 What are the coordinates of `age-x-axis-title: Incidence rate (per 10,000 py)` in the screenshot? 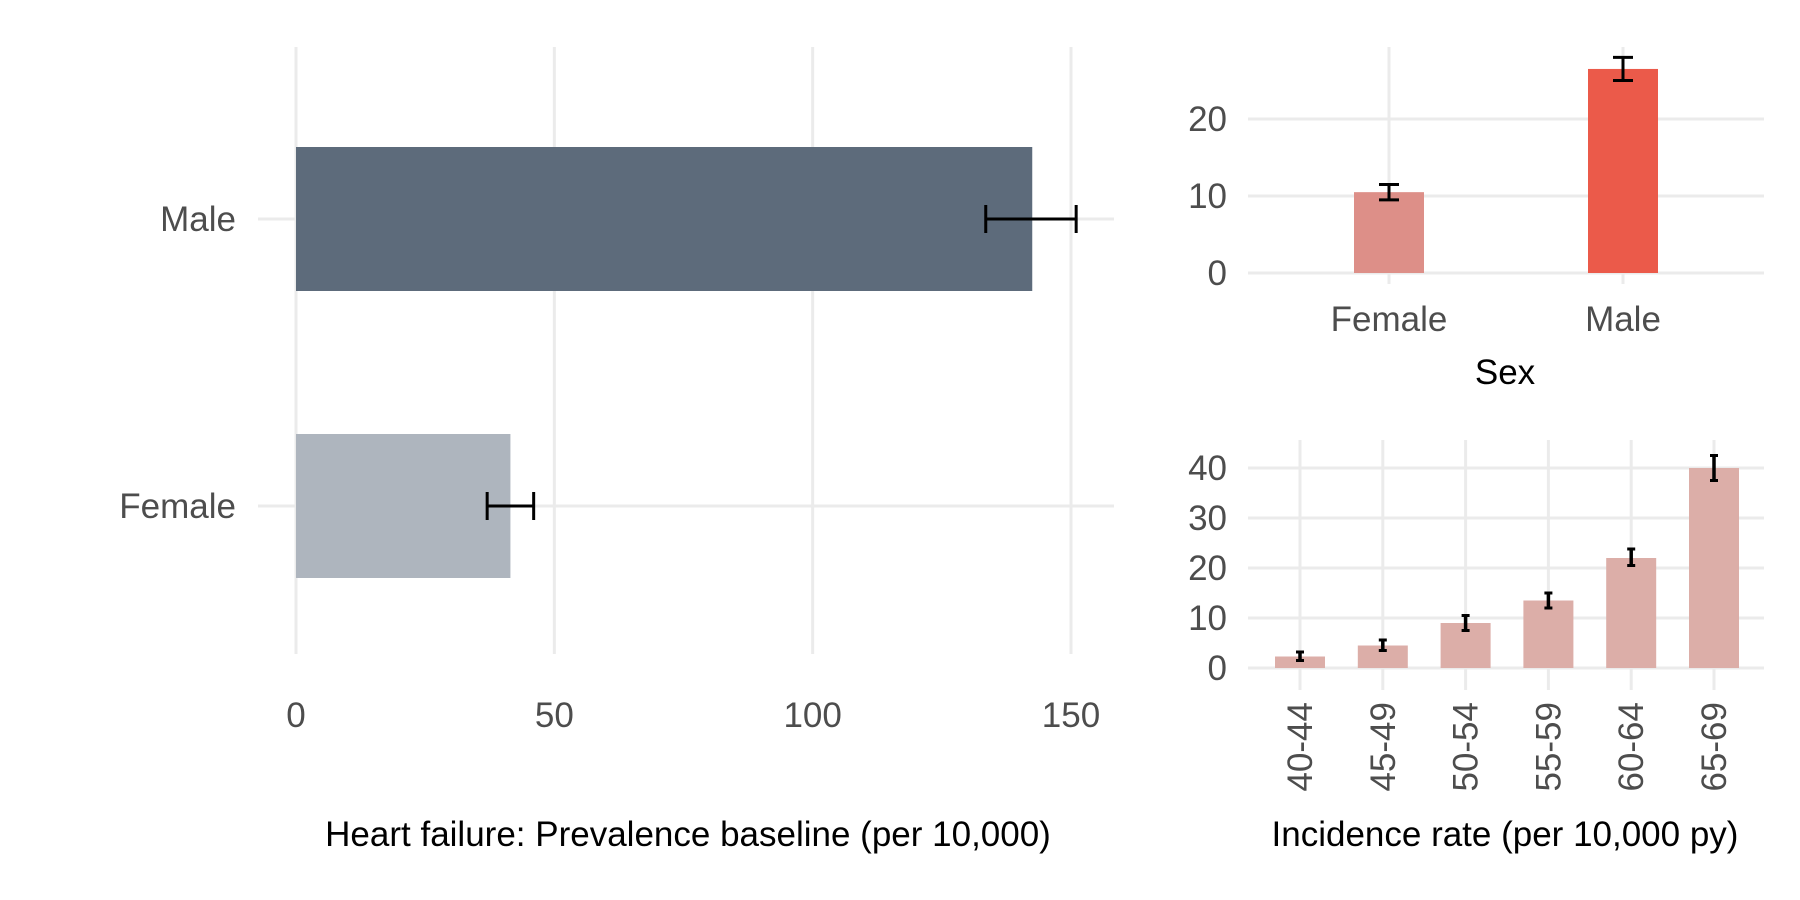 It's located at (1505, 834).